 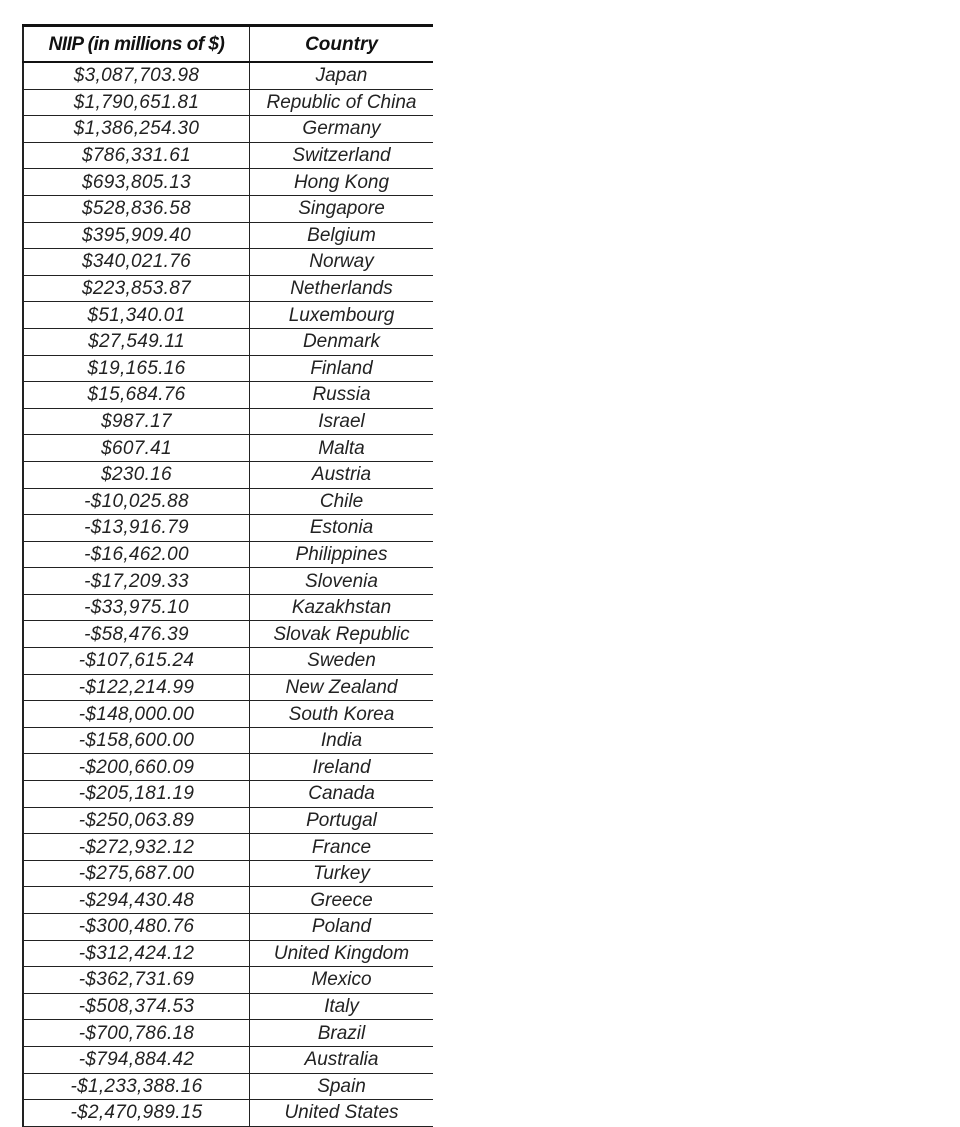 I want to click on table-row: -$200,660.09 Ireland, so click(x=227, y=767).